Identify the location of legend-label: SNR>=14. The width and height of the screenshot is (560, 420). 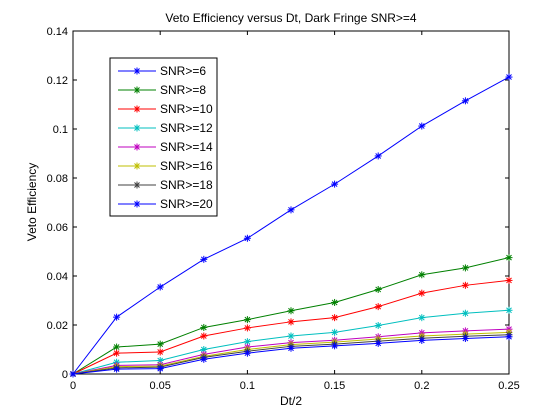
(186, 147).